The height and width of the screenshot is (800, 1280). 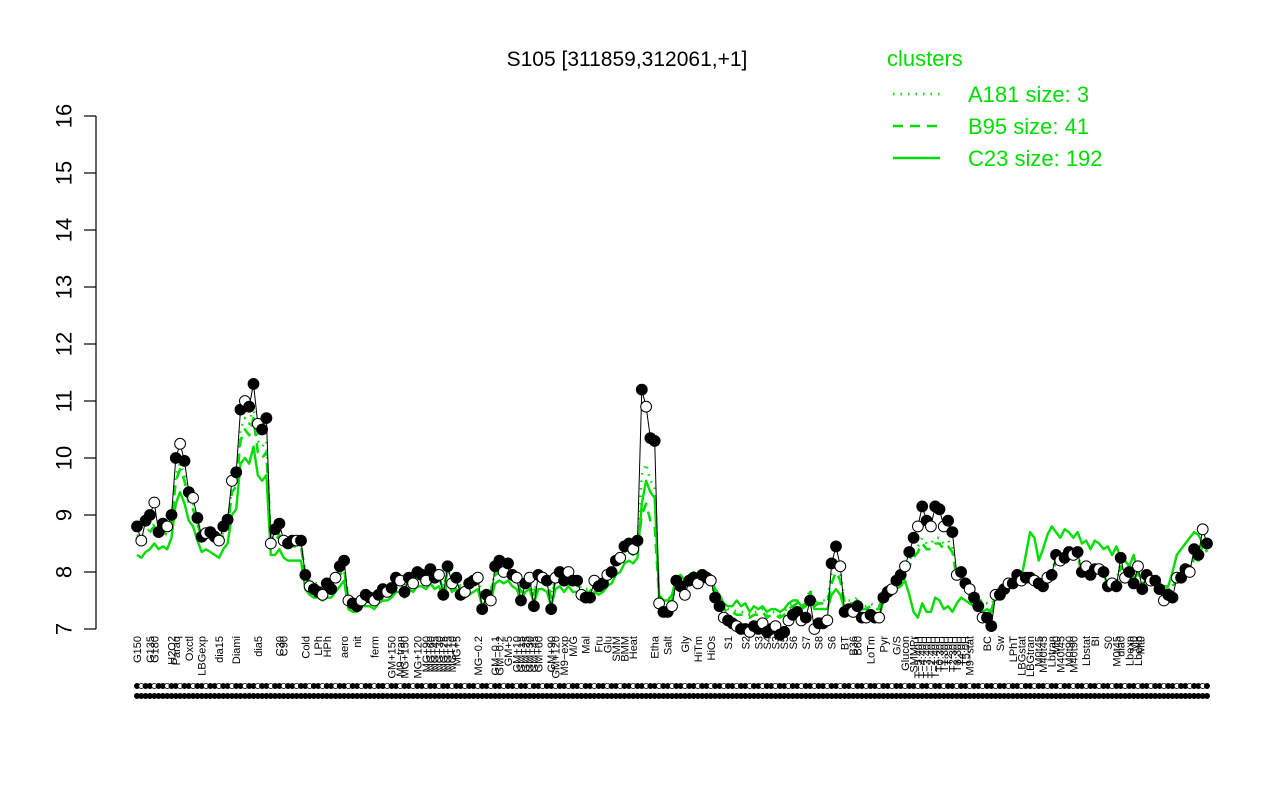 What do you see at coordinates (1053, 651) in the screenshot?
I see `x-tick-label: Lbtran` at bounding box center [1053, 651].